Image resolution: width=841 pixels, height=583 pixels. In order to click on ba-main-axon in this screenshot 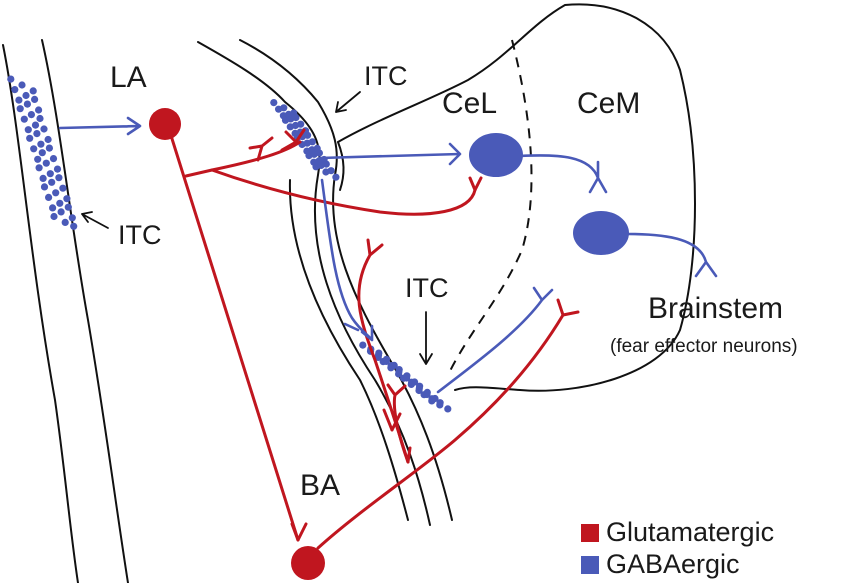, I will do `click(440, 431)`.